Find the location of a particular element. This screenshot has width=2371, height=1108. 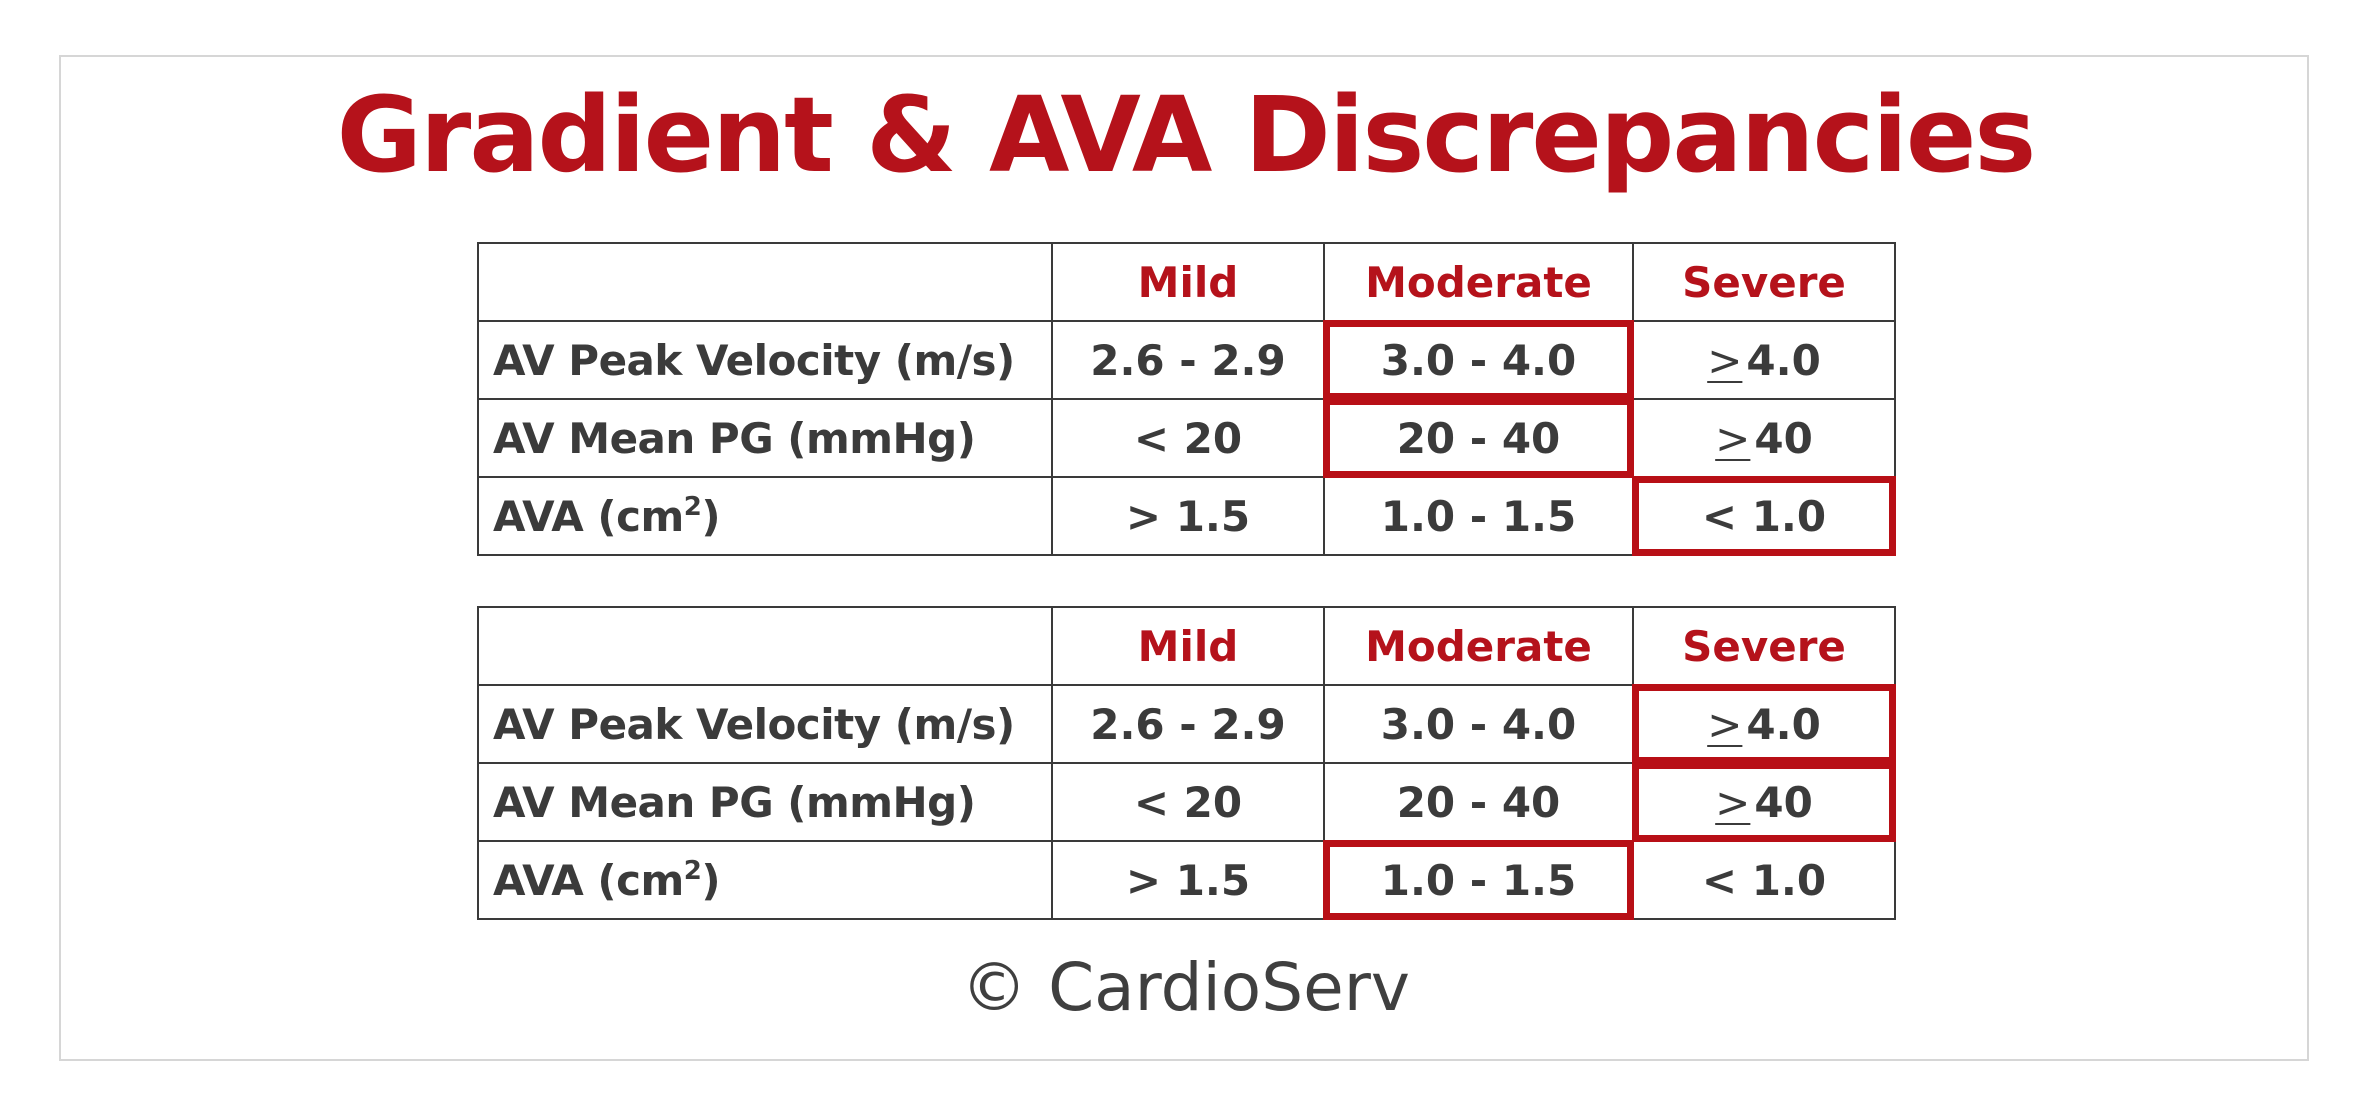

cell-severe: < 1.0 is located at coordinates (1764, 880).